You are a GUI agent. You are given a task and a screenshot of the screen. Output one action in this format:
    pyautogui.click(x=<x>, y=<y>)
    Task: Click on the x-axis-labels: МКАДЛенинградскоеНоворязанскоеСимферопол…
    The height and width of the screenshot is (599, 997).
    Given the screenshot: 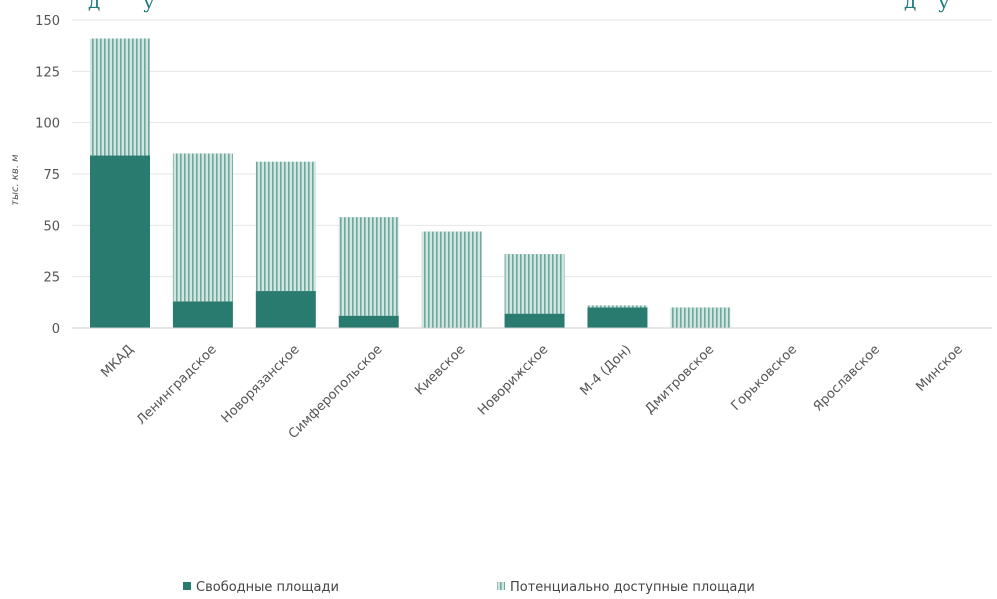 What is the action you would take?
    pyautogui.click(x=532, y=392)
    